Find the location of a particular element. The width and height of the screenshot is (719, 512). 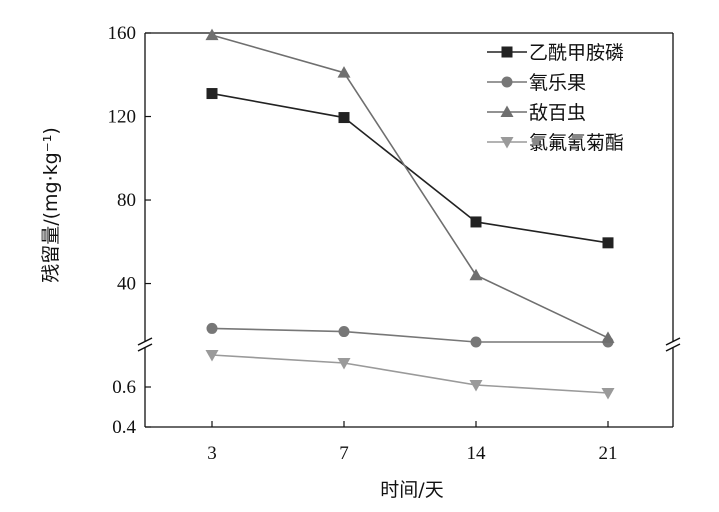

x-tick-label: 14 is located at coordinates (477, 453).